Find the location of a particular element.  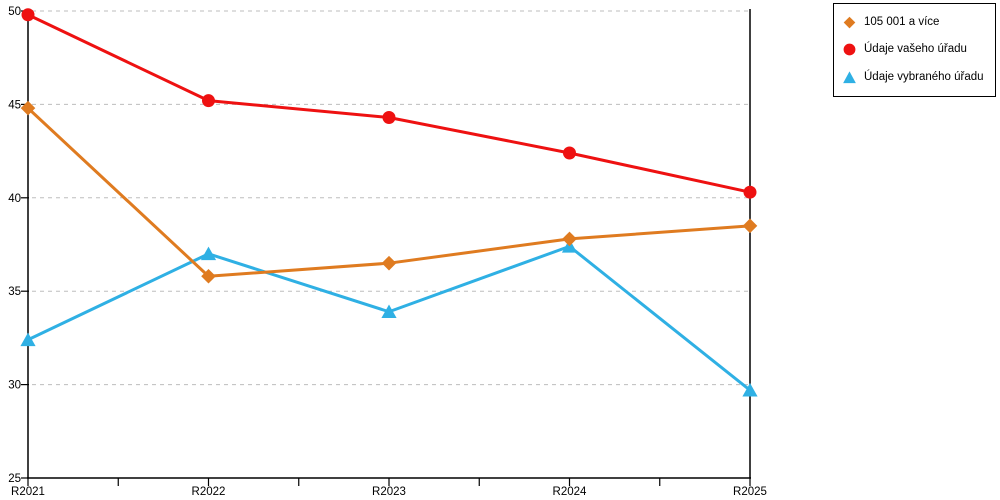

legend-item-vybraneho-uradu: Údaje vybraného úřadu is located at coordinates (914, 77).